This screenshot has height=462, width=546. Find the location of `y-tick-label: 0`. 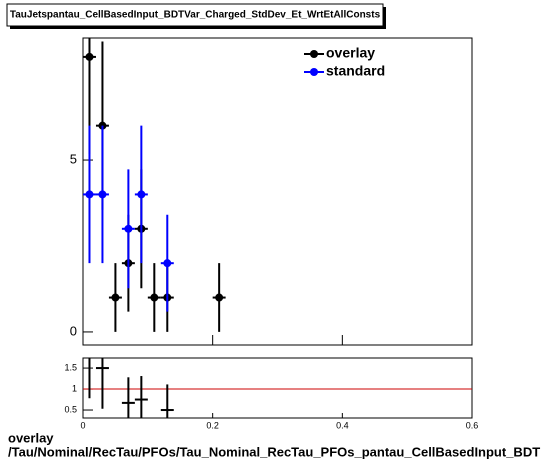

y-tick-label: 0 is located at coordinates (73, 330).